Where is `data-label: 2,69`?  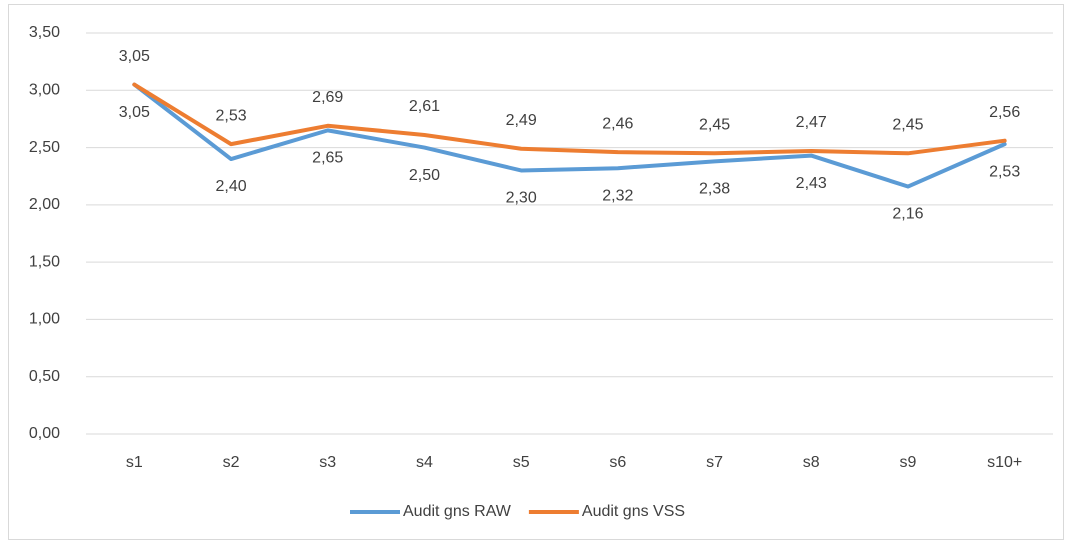
data-label: 2,69 is located at coordinates (327, 97).